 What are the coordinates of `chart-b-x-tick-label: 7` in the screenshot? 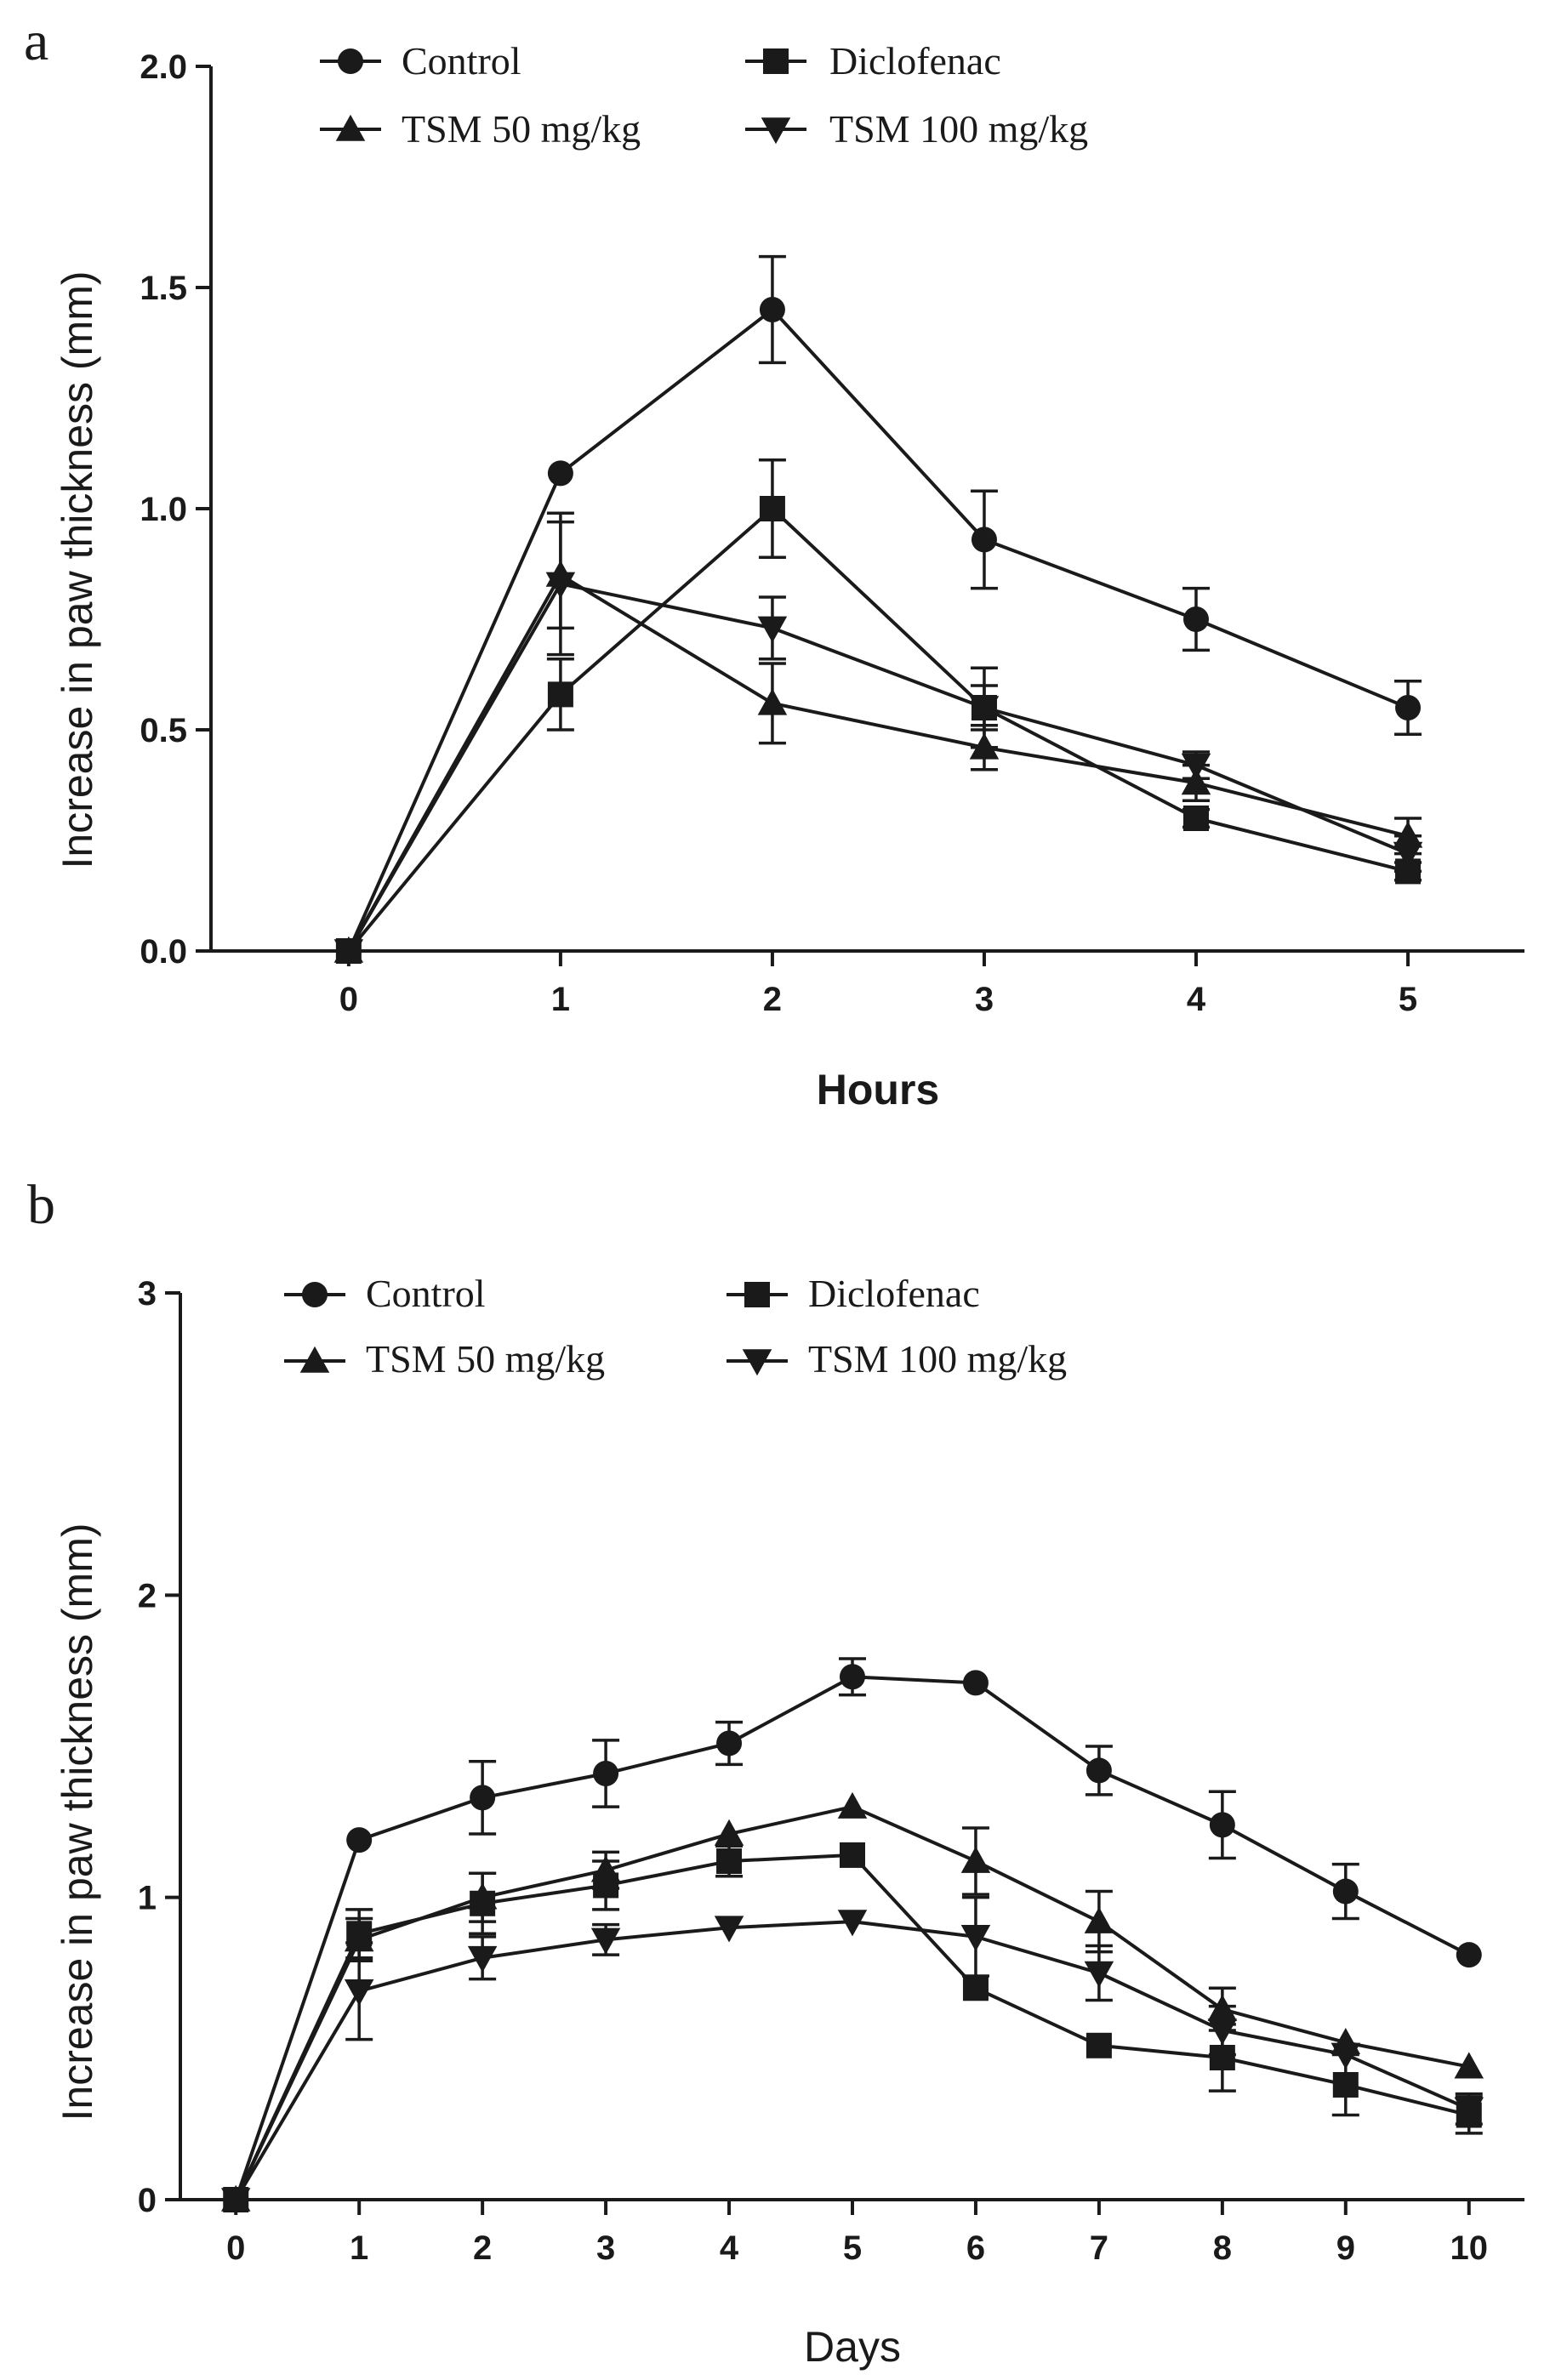 It's located at (1099, 2248).